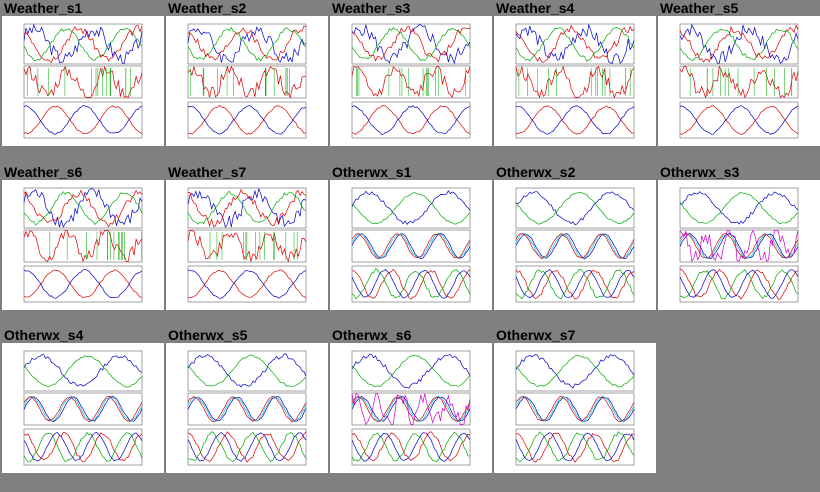  What do you see at coordinates (536, 172) in the screenshot?
I see `thumbnail-label: Otherwx_s2` at bounding box center [536, 172].